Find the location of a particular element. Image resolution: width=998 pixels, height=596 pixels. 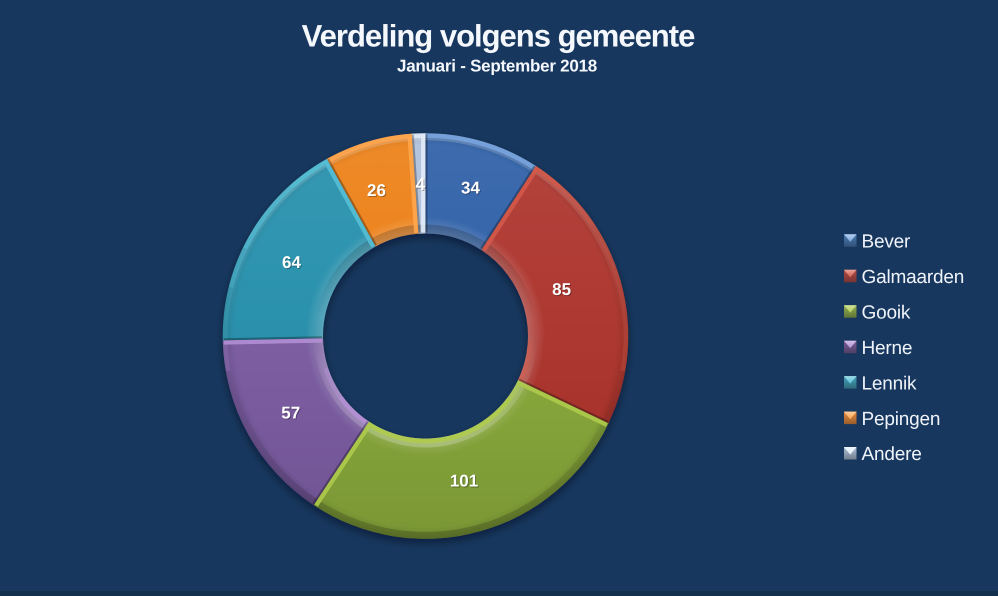

svg-text: Verdeling volgens gemeente is located at coordinates (498, 36).